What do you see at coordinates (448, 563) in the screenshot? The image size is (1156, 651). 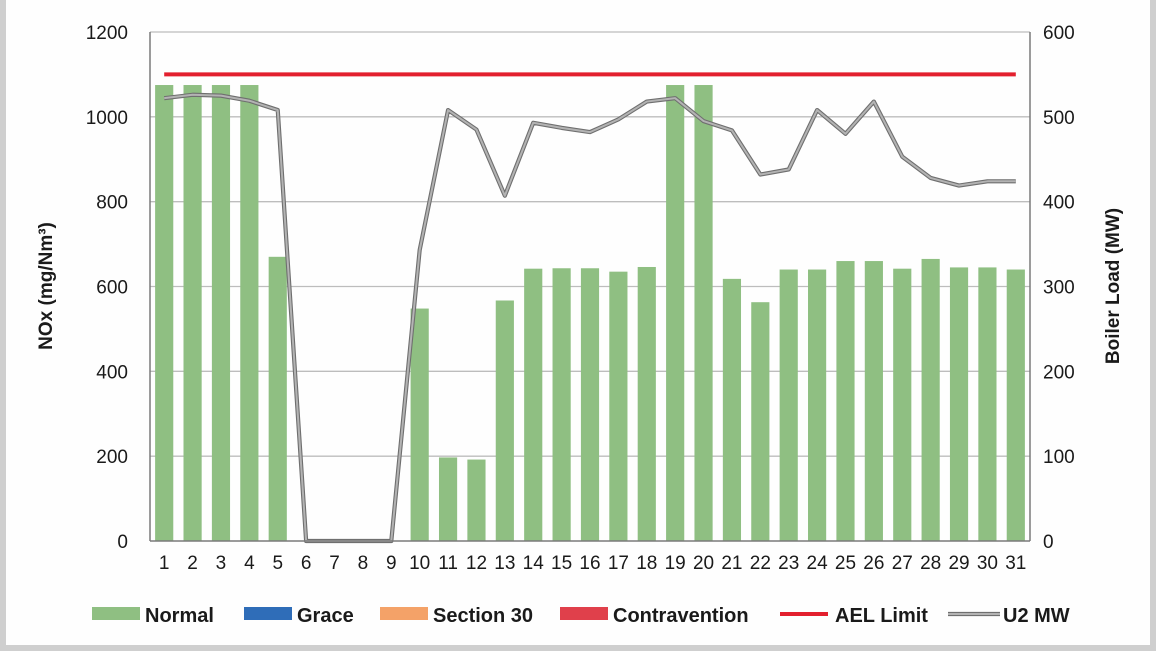 I see `x-tick-label: 11` at bounding box center [448, 563].